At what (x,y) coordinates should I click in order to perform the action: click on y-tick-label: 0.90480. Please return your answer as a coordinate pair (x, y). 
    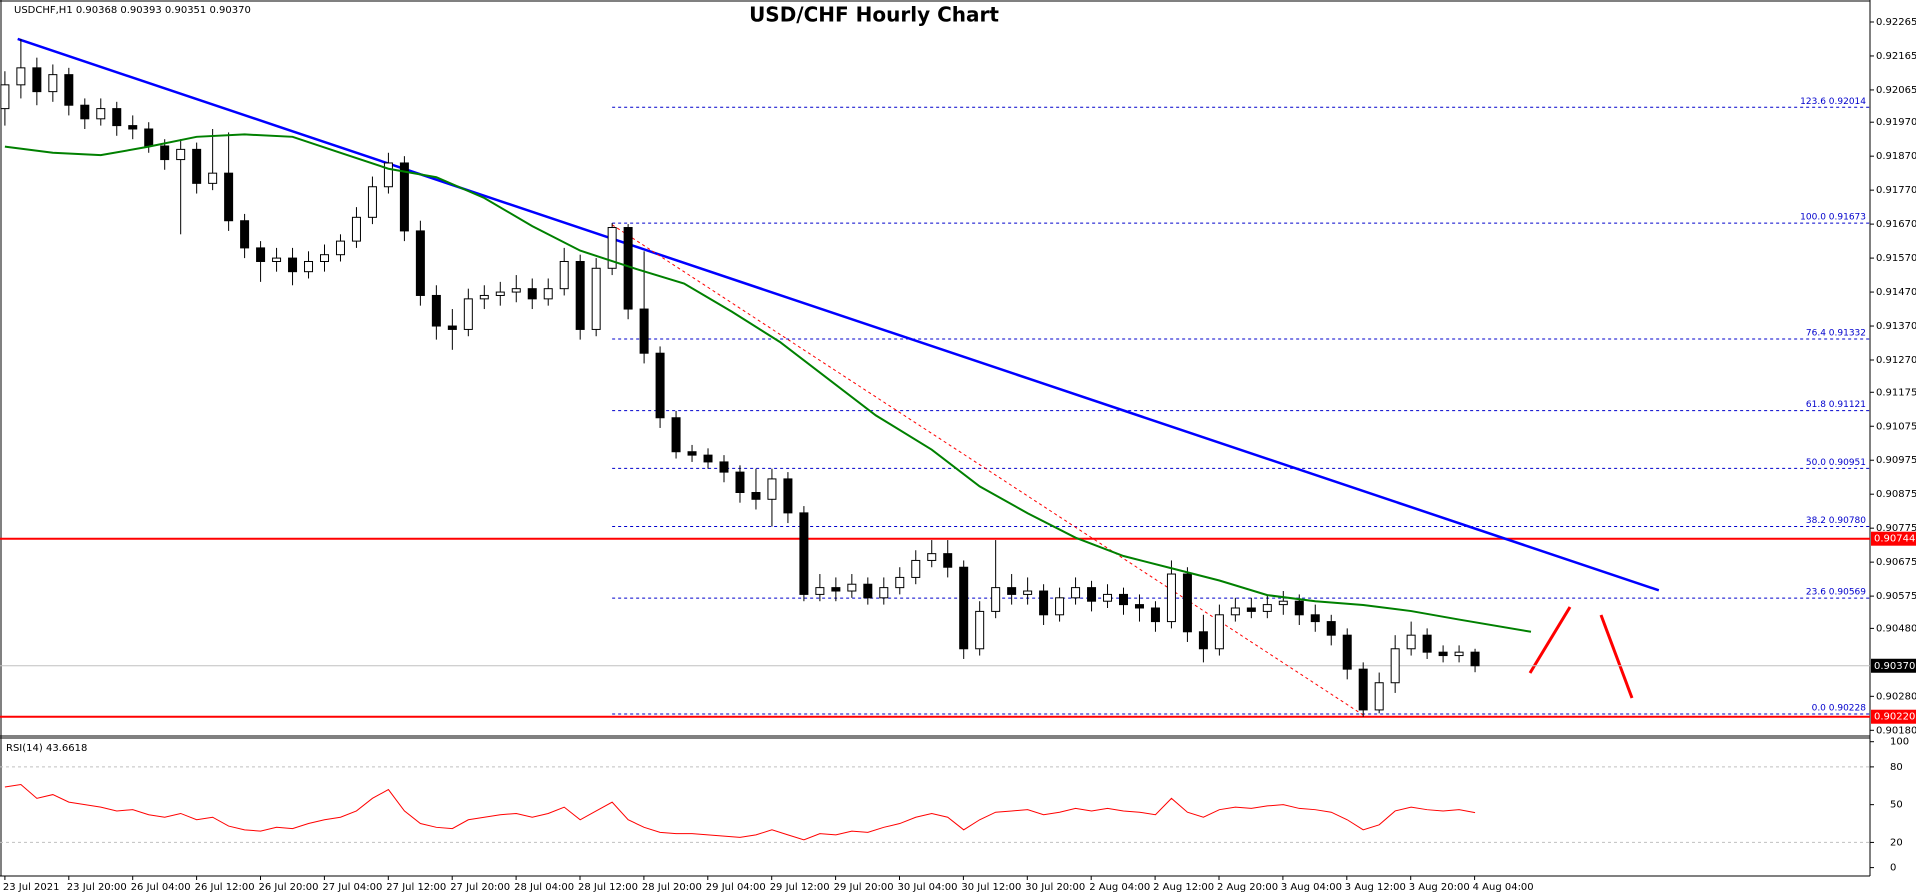
    Looking at the image, I should click on (1896, 628).